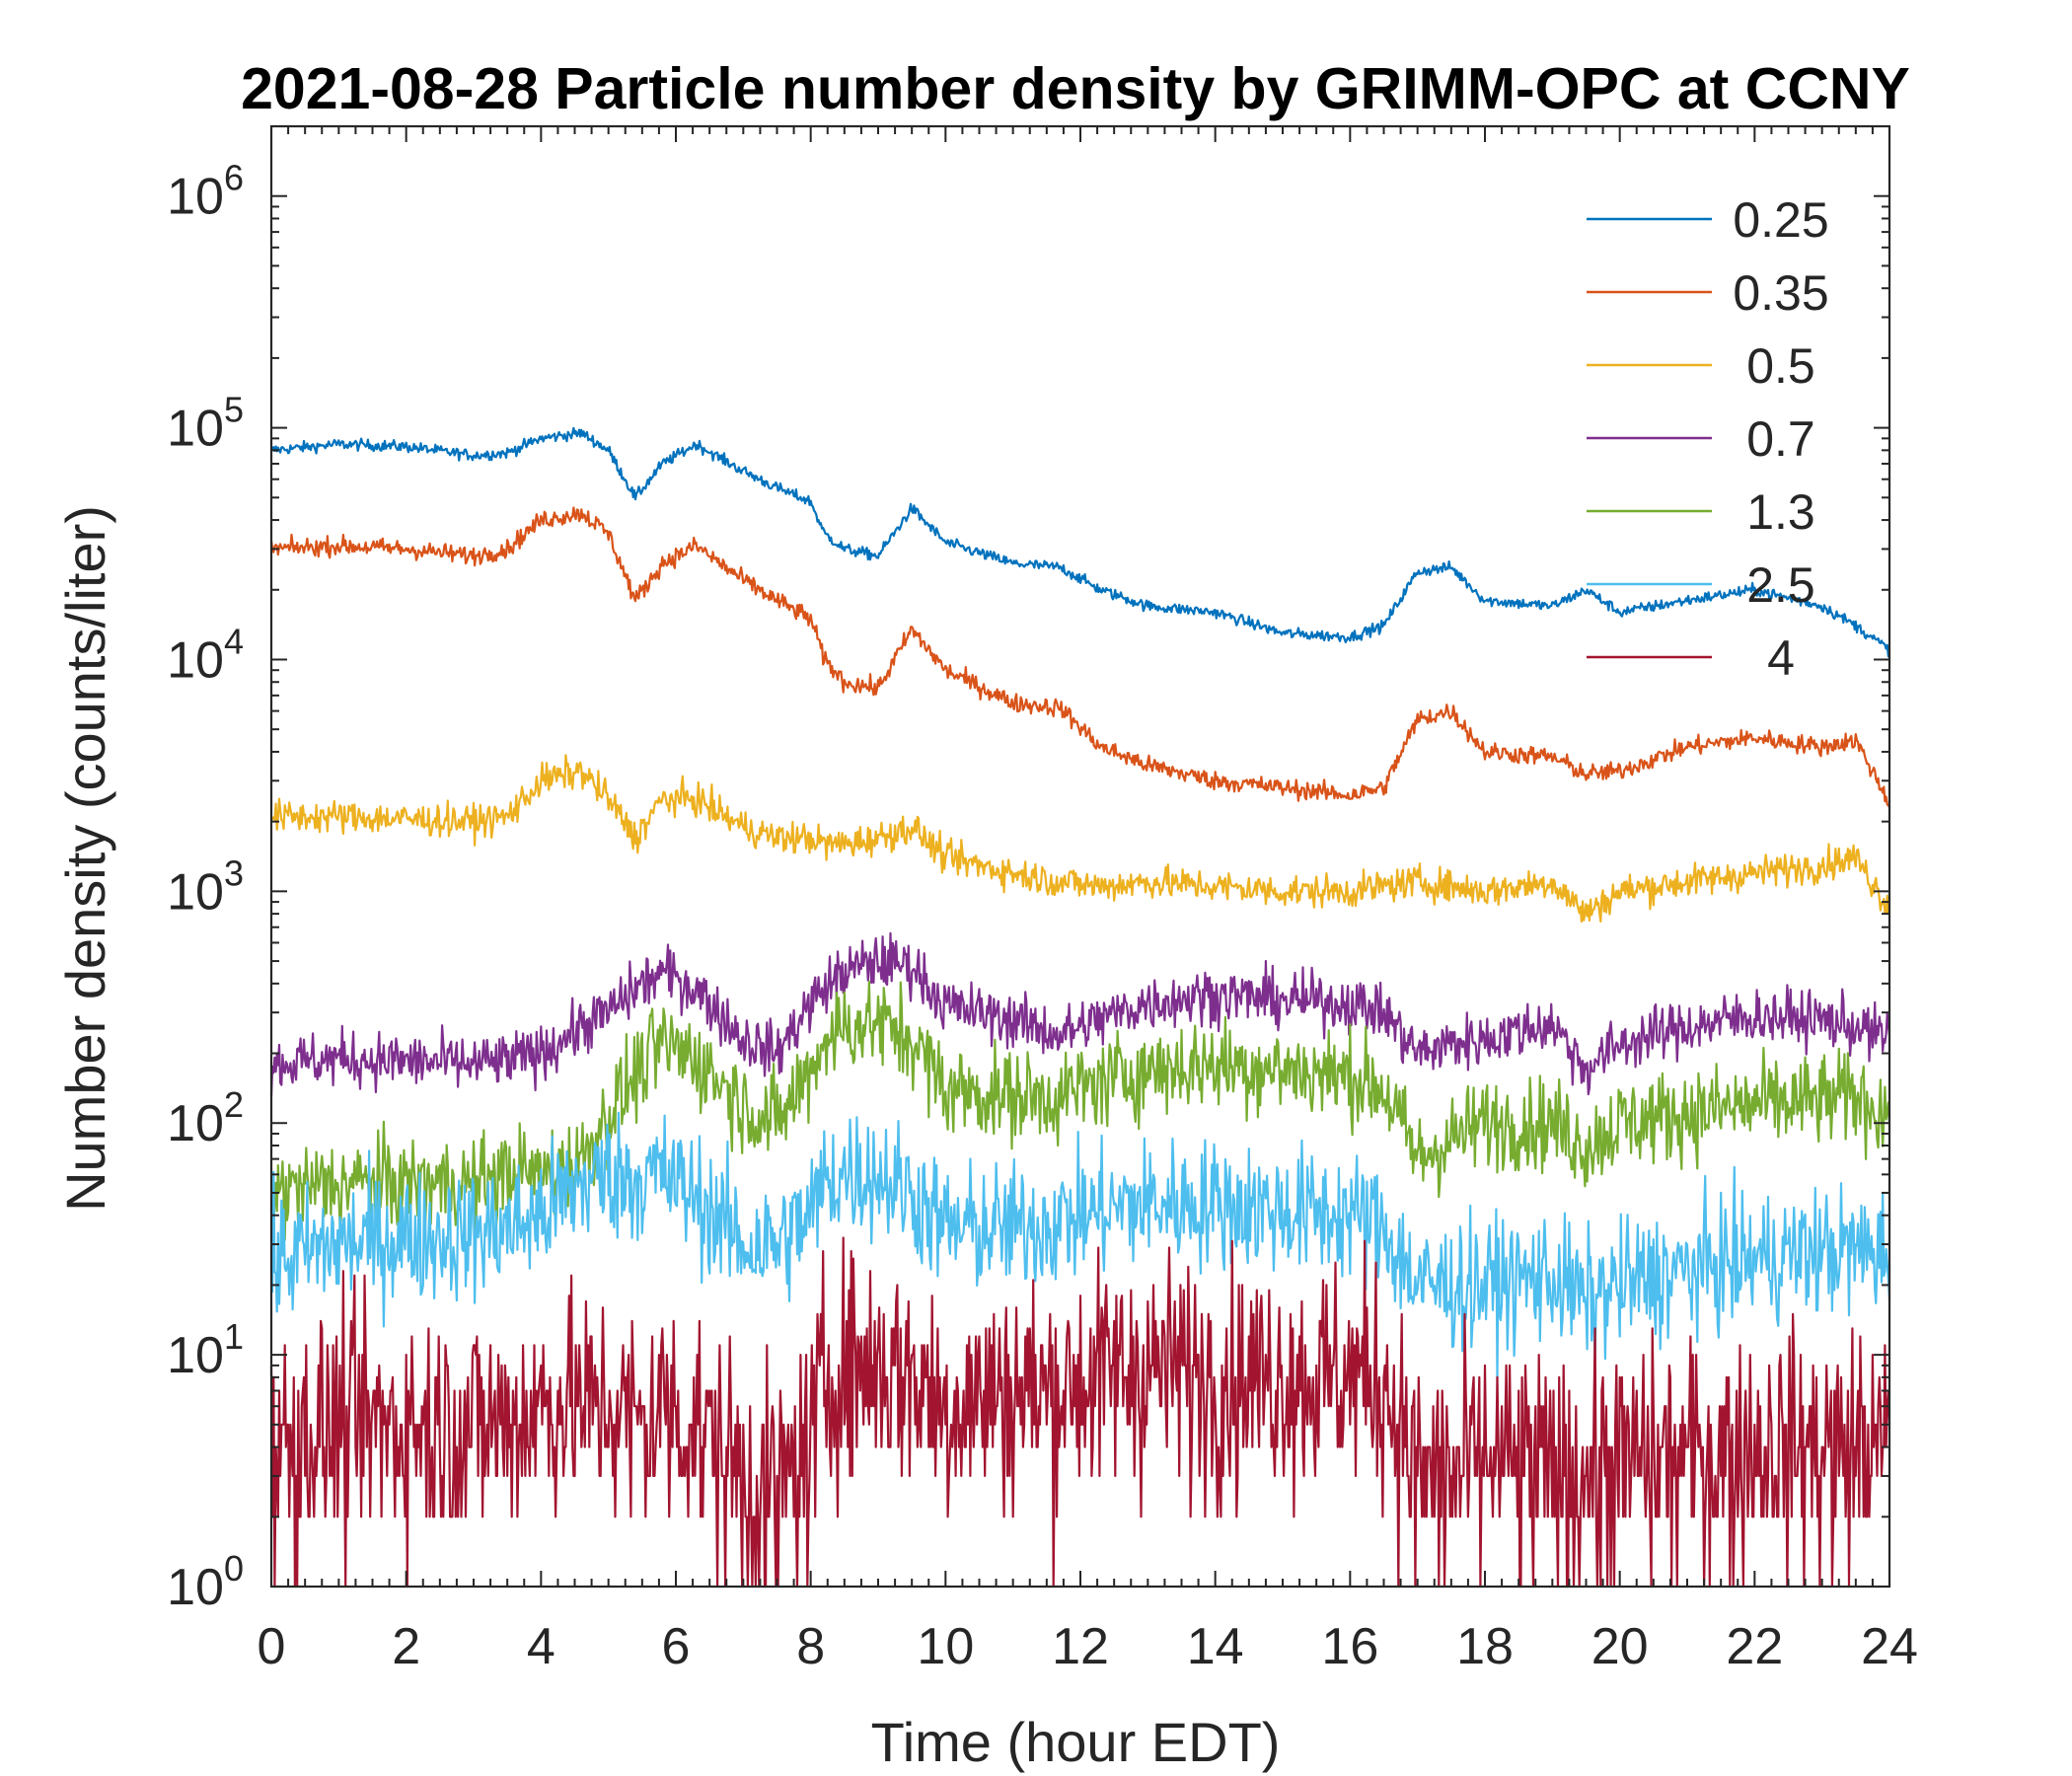  I want to click on x-tick-label: 8, so click(811, 1647).